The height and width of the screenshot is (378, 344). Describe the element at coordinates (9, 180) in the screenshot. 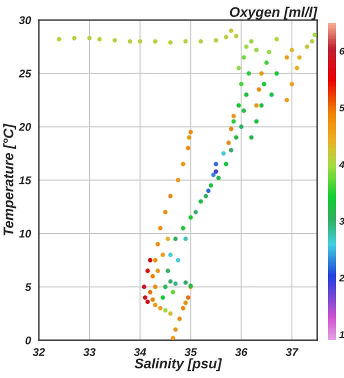

I see `y-axis-title: Temperature [°C]` at that location.